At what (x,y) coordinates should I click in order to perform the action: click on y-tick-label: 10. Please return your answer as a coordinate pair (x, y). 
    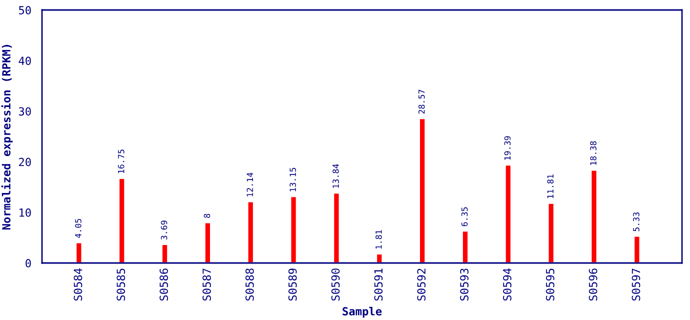
    Looking at the image, I should click on (25, 212).